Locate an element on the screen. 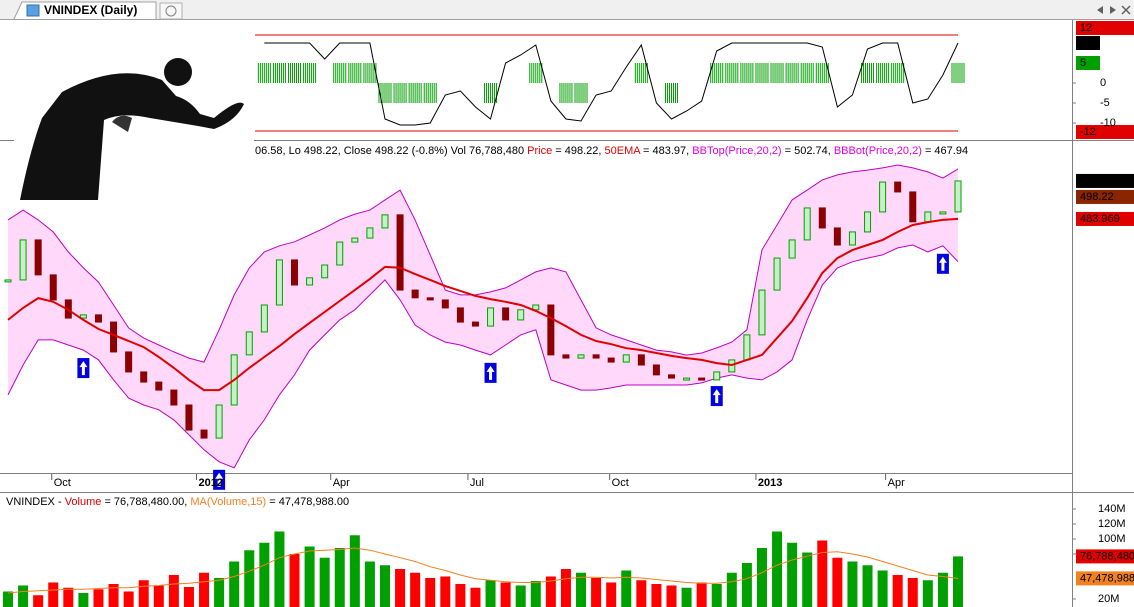 Image resolution: width=1134 pixels, height=607 pixels. header-segment: = 76,788,480.00, is located at coordinates (145, 502).